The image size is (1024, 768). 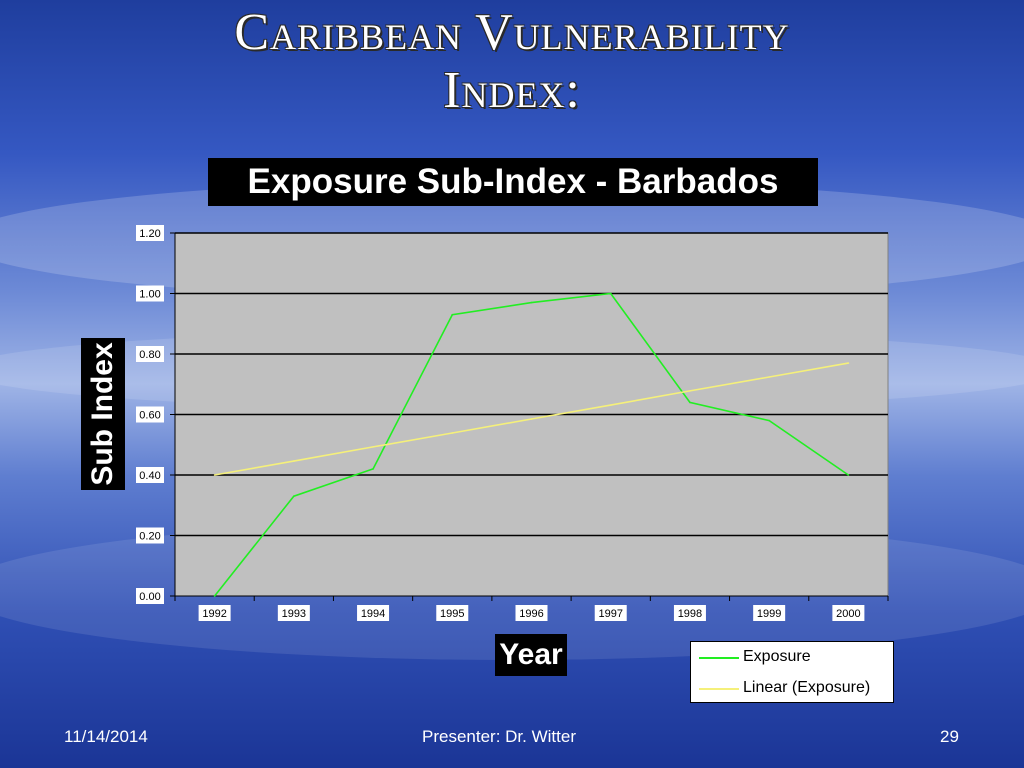 I want to click on footer-date: 11/14/2014, so click(x=106, y=736).